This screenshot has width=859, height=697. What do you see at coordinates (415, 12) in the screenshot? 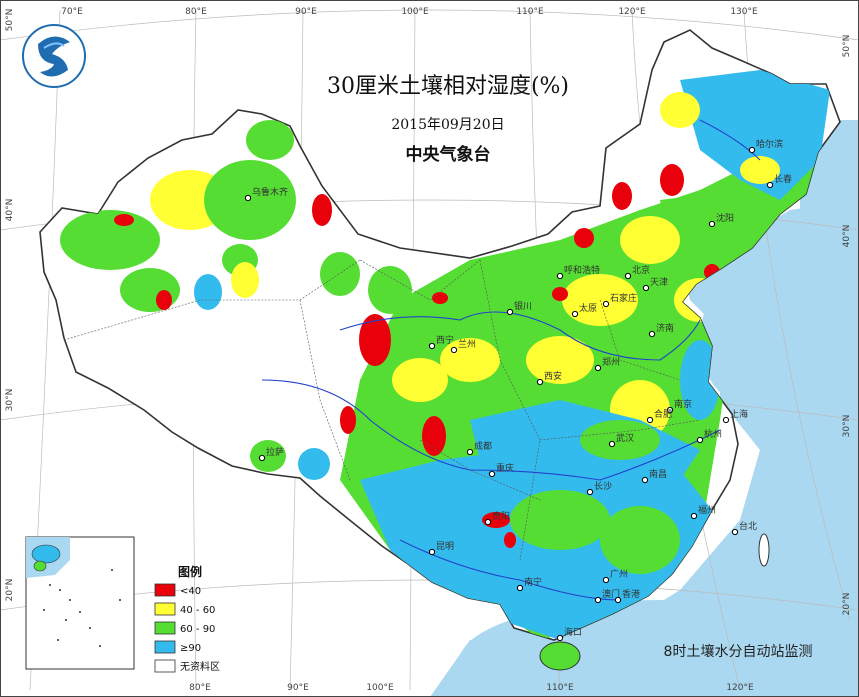
I see `axis-tick-top: 100°E` at bounding box center [415, 12].